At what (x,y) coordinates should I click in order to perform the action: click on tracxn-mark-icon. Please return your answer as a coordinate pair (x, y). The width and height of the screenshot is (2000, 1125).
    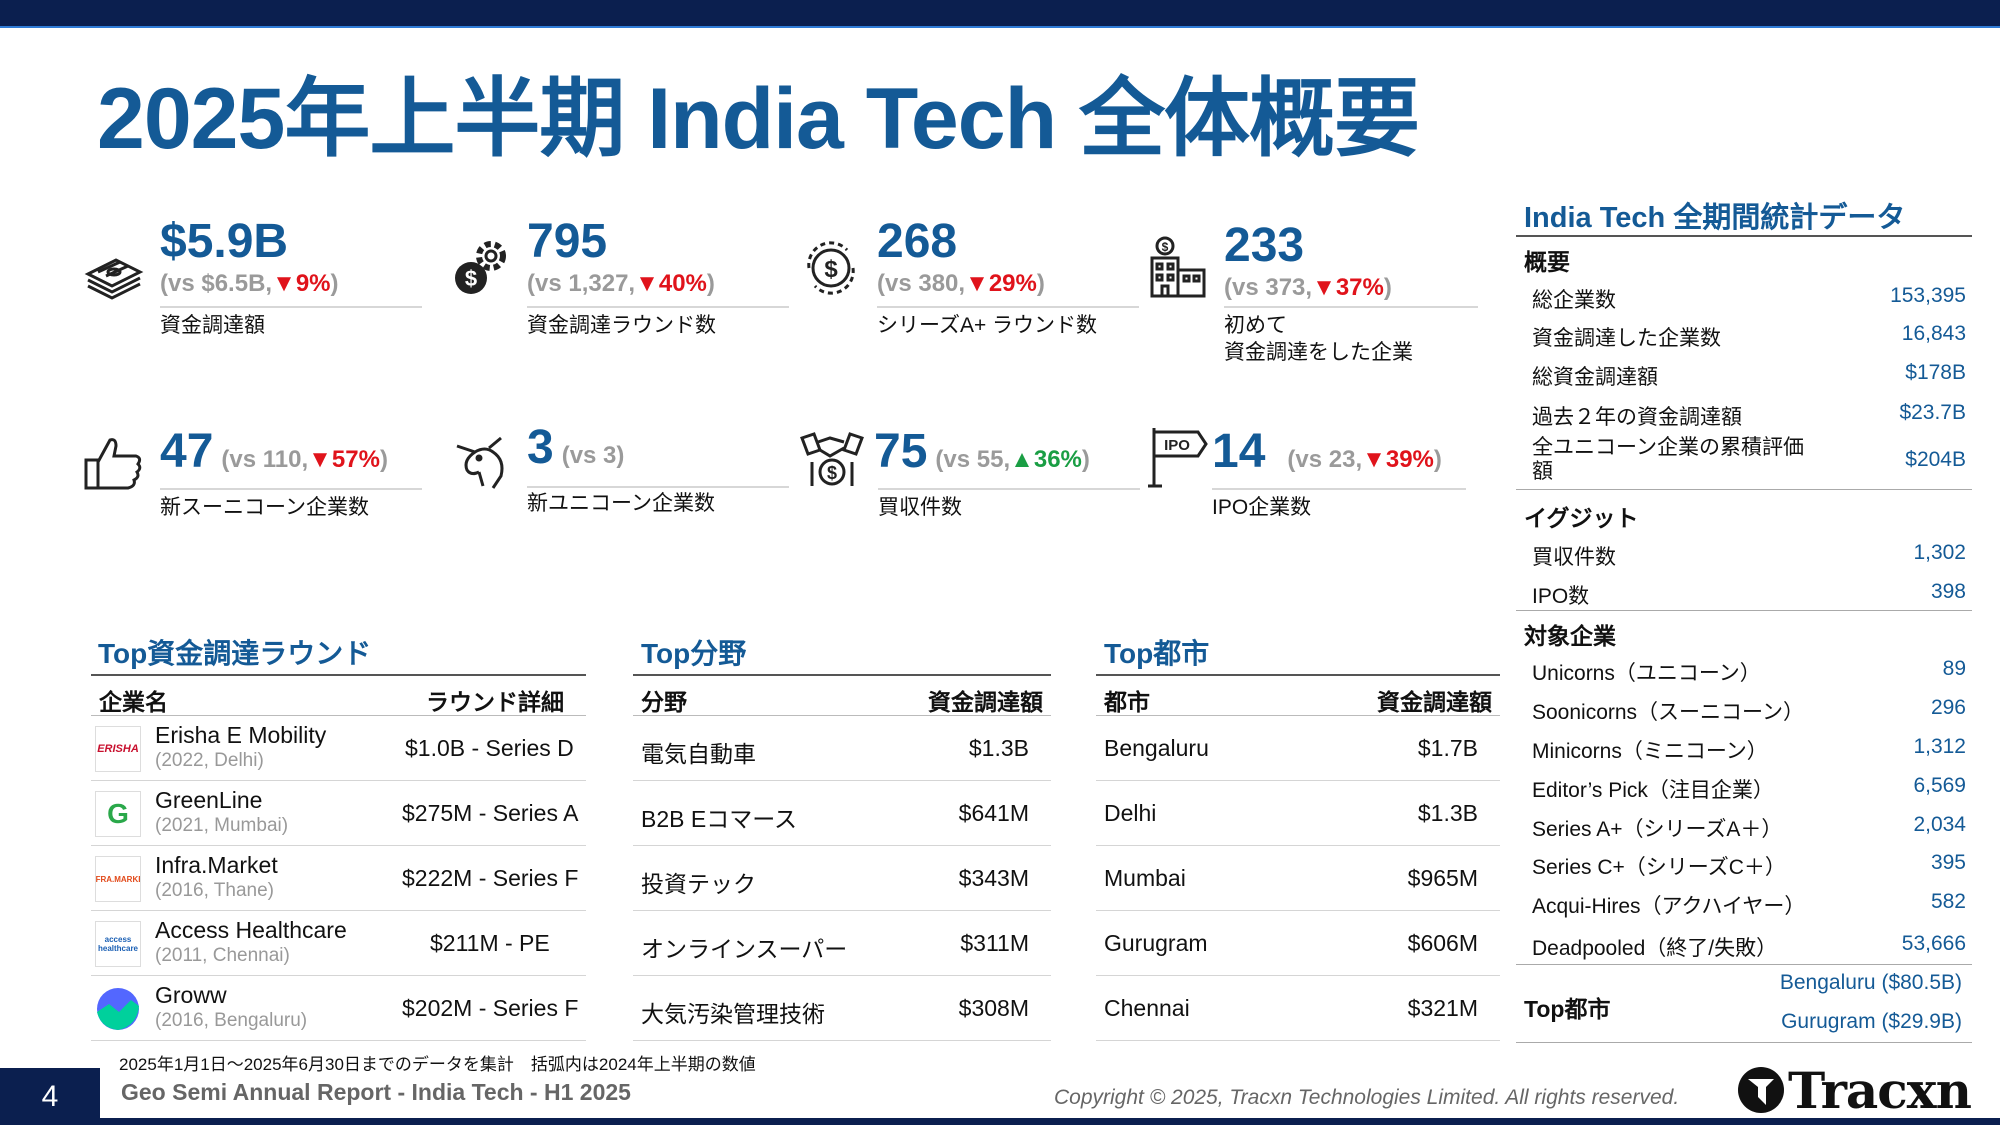
    Looking at the image, I should click on (1761, 1090).